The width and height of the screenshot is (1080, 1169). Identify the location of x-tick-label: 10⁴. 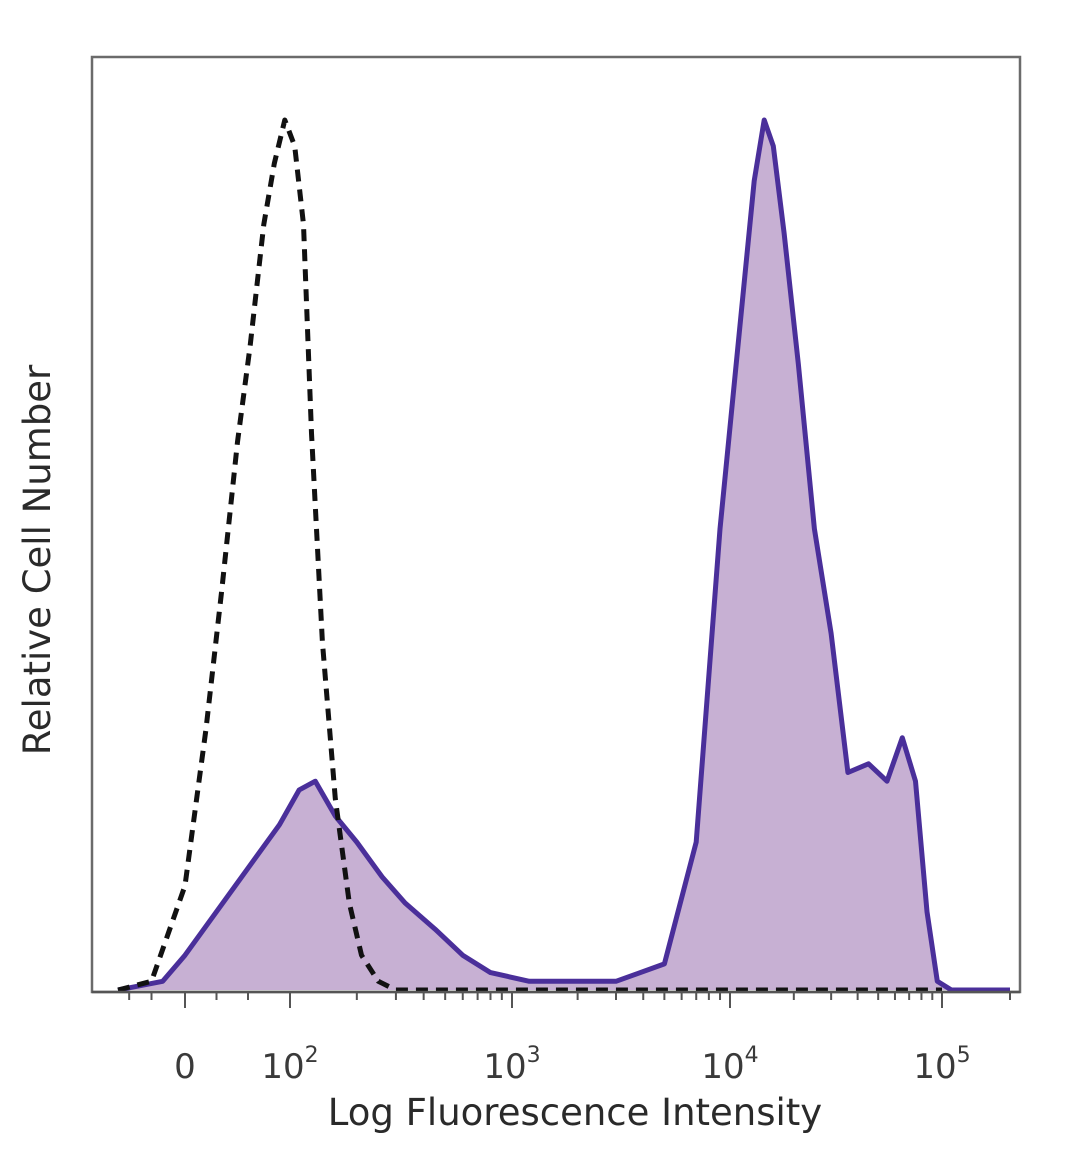
(729, 1065).